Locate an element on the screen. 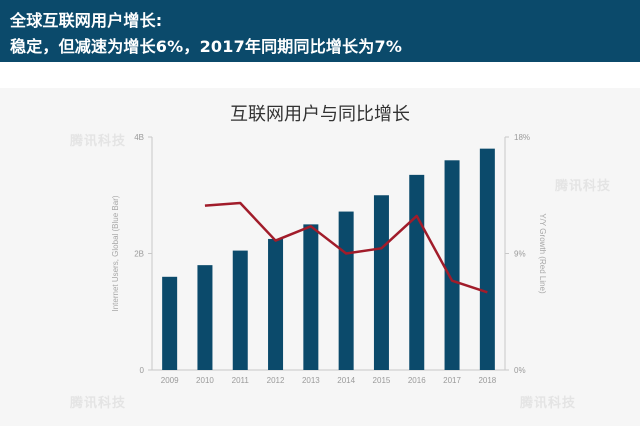 The image size is (640, 426). x-tick-label: 2011 is located at coordinates (241, 380).